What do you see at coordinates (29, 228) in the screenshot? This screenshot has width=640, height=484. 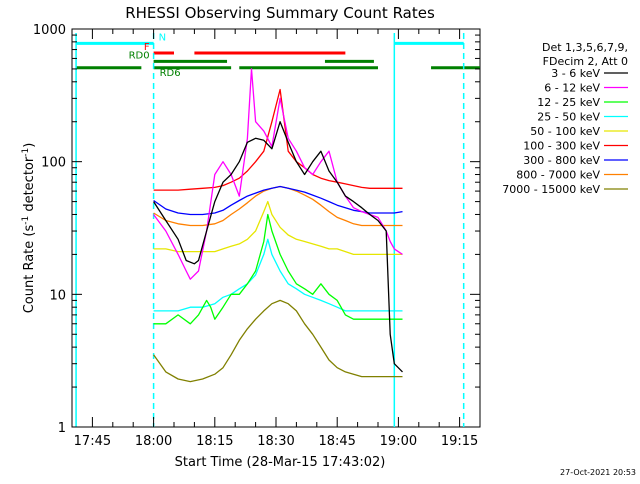 I see `y-axis-title: Count Rate (s-1 detector-1)` at bounding box center [29, 228].